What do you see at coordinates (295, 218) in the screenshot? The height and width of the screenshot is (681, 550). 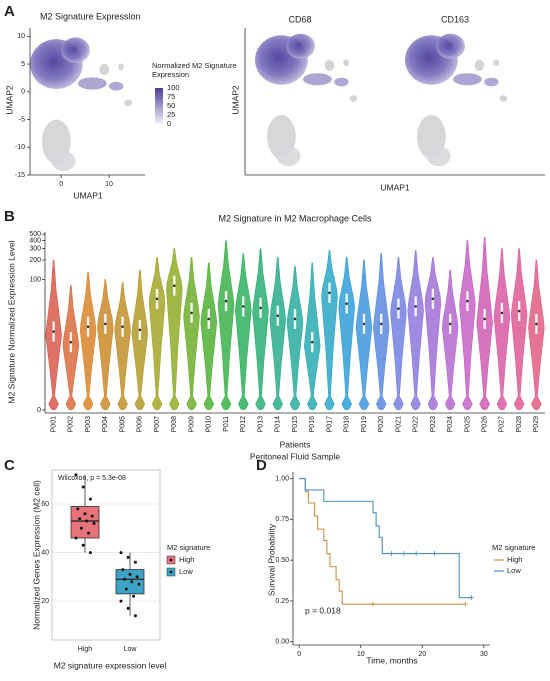 I see `chart-title: M2 Signature in M2 Macrophage Cells` at bounding box center [295, 218].